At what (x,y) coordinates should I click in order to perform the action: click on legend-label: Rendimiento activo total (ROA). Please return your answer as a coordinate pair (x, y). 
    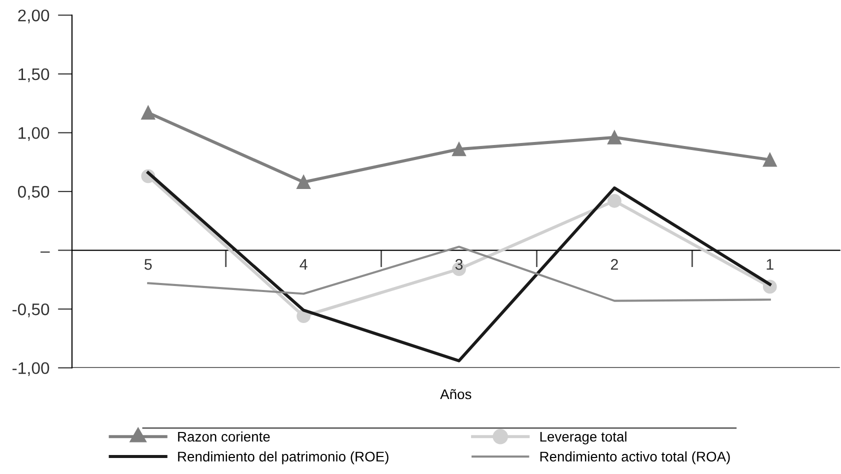
    Looking at the image, I should click on (635, 457).